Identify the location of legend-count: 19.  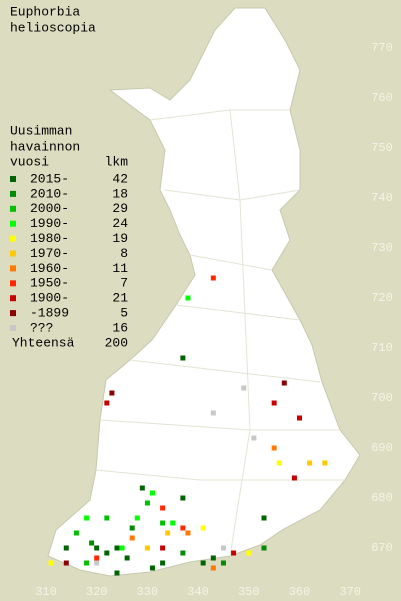
(120, 238).